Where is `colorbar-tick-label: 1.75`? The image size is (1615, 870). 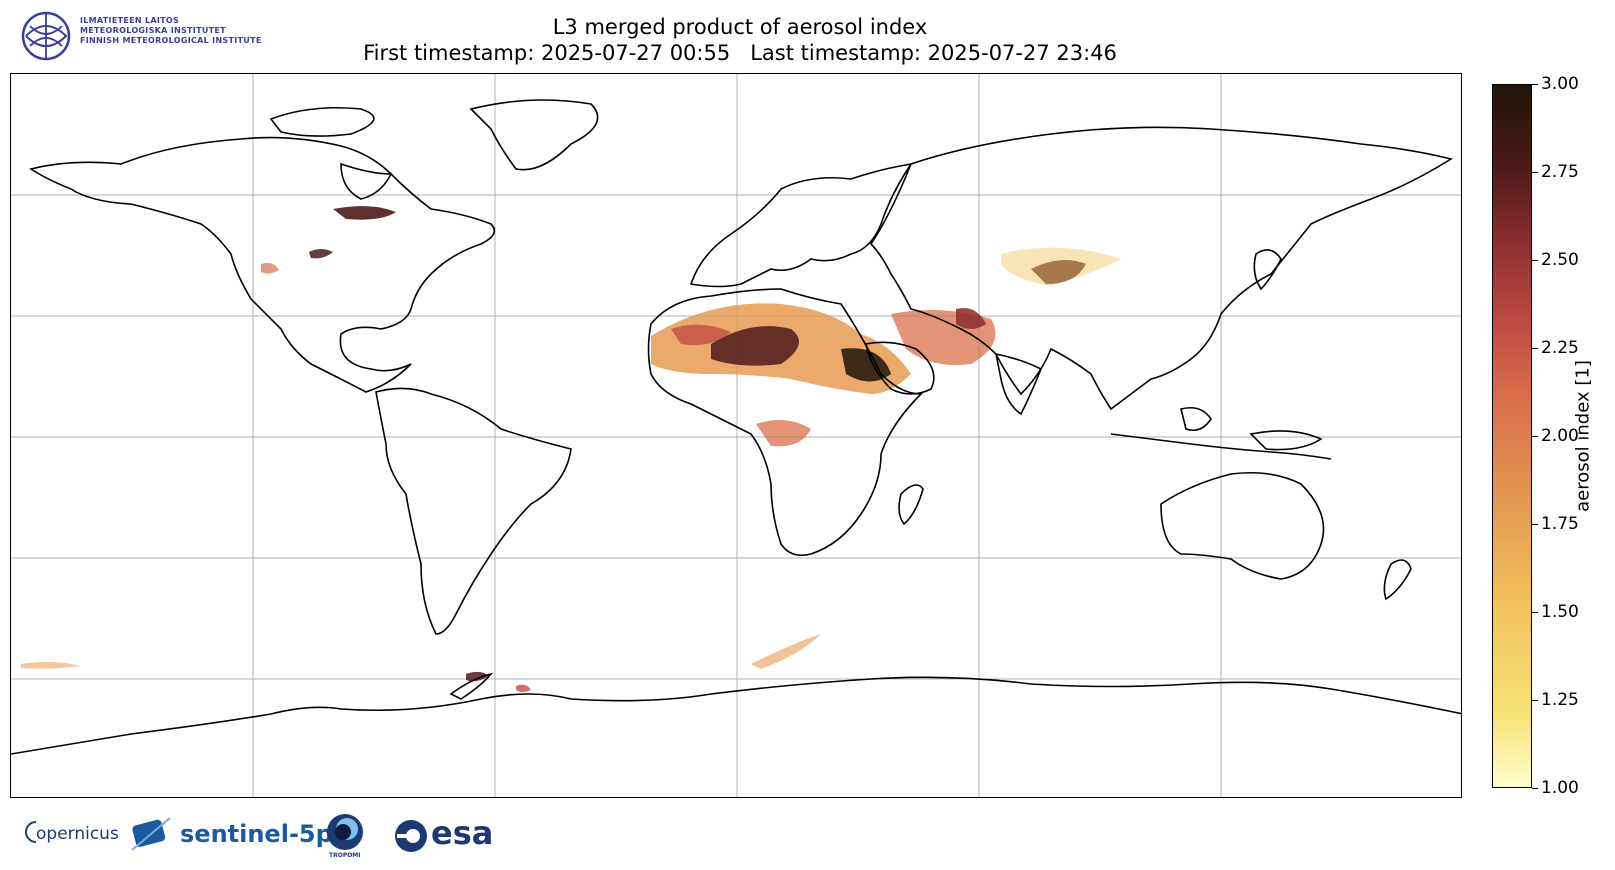 colorbar-tick-label: 1.75 is located at coordinates (1560, 524).